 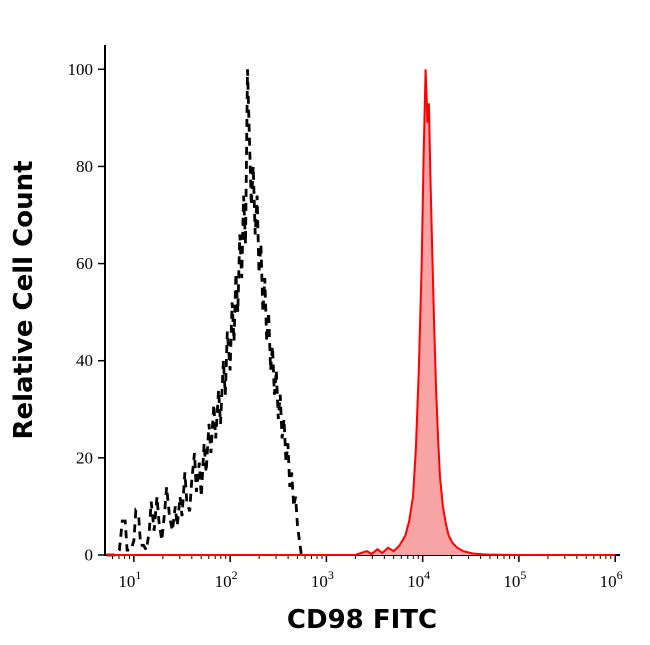 I want to click on x-tick-label: 10³, so click(x=322, y=579).